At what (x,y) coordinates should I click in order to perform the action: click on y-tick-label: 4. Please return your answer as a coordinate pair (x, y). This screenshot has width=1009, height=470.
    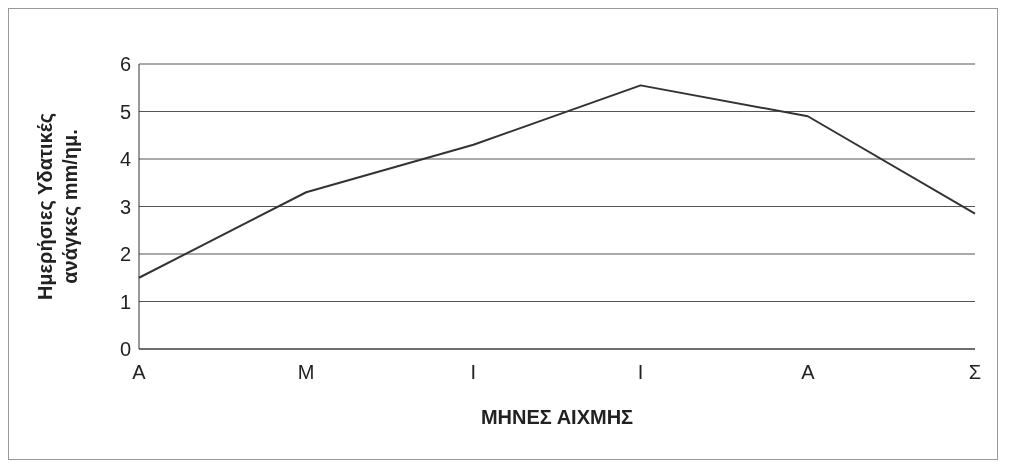
    Looking at the image, I should click on (125, 159).